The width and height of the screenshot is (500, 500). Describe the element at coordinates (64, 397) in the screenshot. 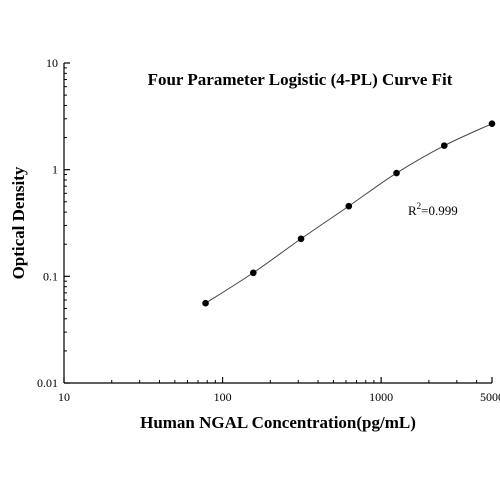

I see `x-tick-label: 10` at that location.